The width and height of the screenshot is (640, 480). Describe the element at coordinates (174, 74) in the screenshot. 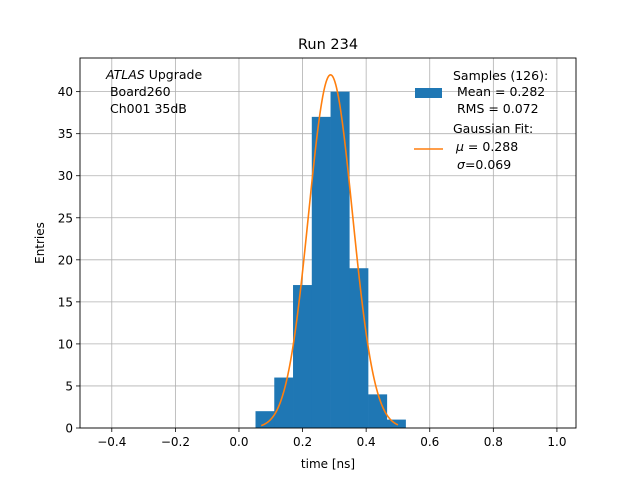

I see `annotation-upgrade: Upgrade` at that location.